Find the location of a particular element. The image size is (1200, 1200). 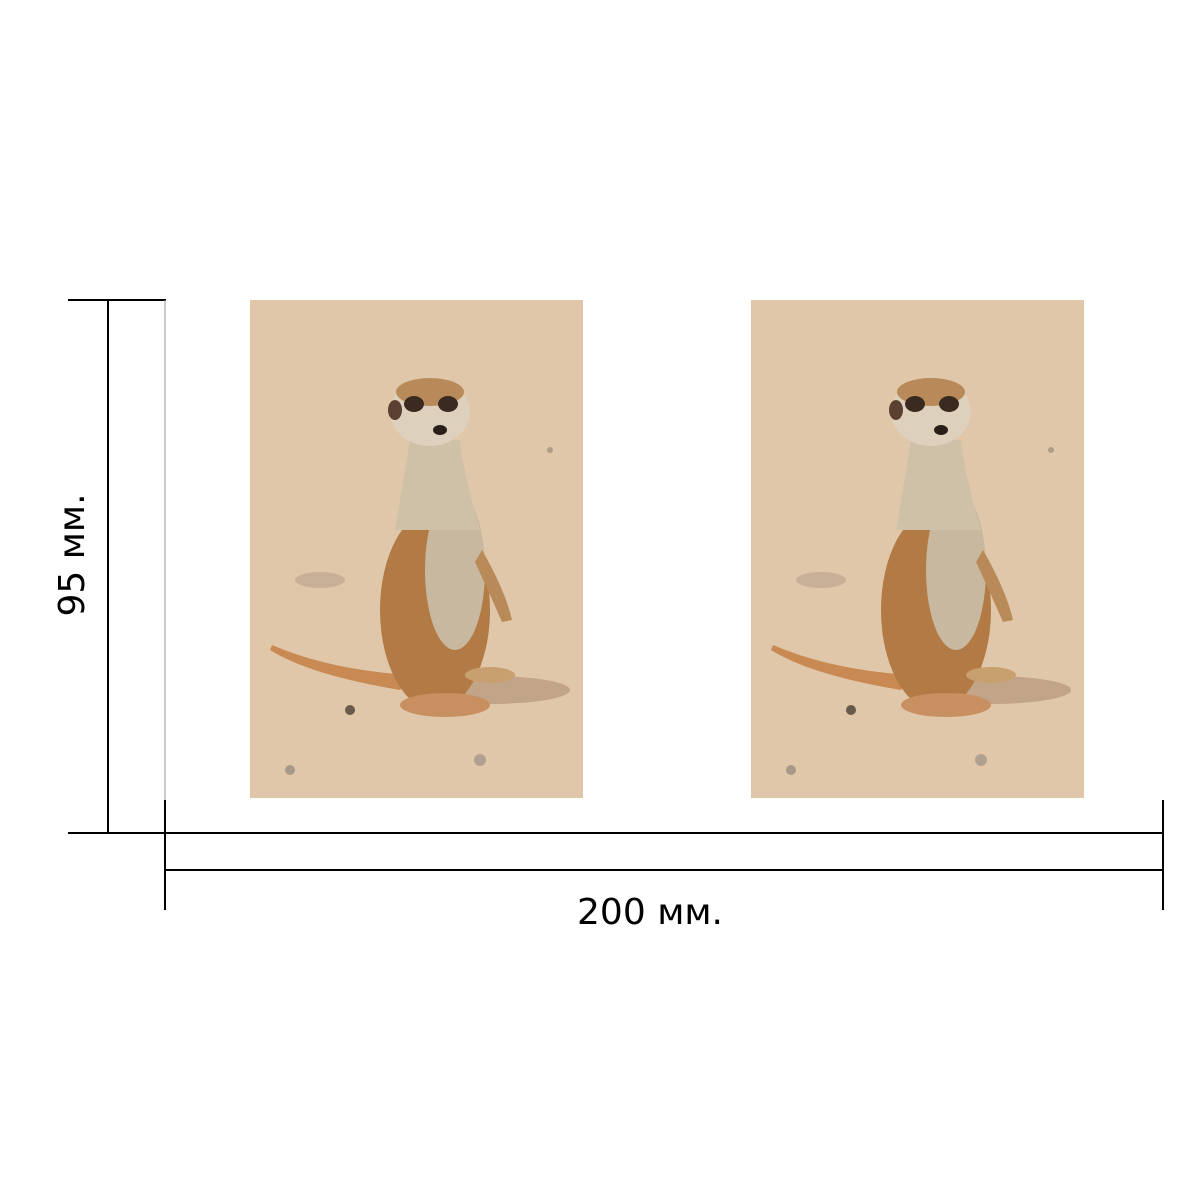

width-label: 200 мм. is located at coordinates (650, 912).